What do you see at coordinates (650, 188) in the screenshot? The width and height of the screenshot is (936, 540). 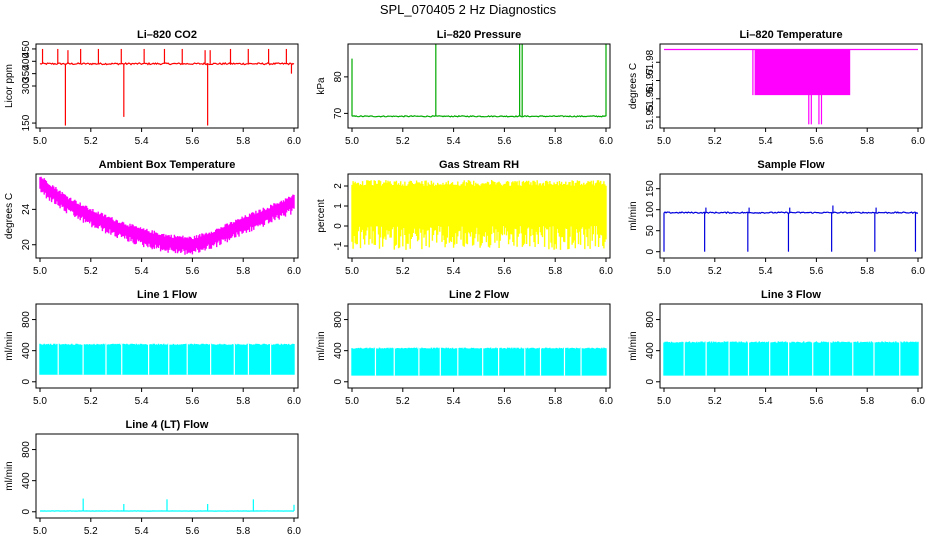 I see `y-tick-label: 150` at bounding box center [650, 188].